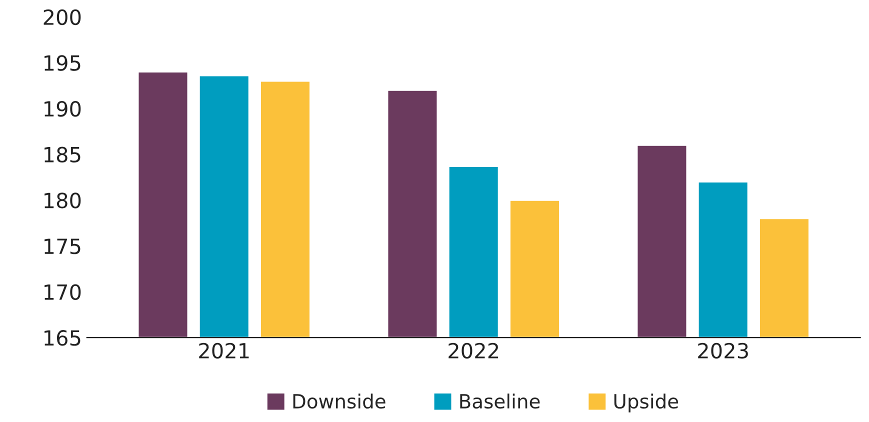  What do you see at coordinates (500, 401) in the screenshot?
I see `legend-label: Baseline` at bounding box center [500, 401].